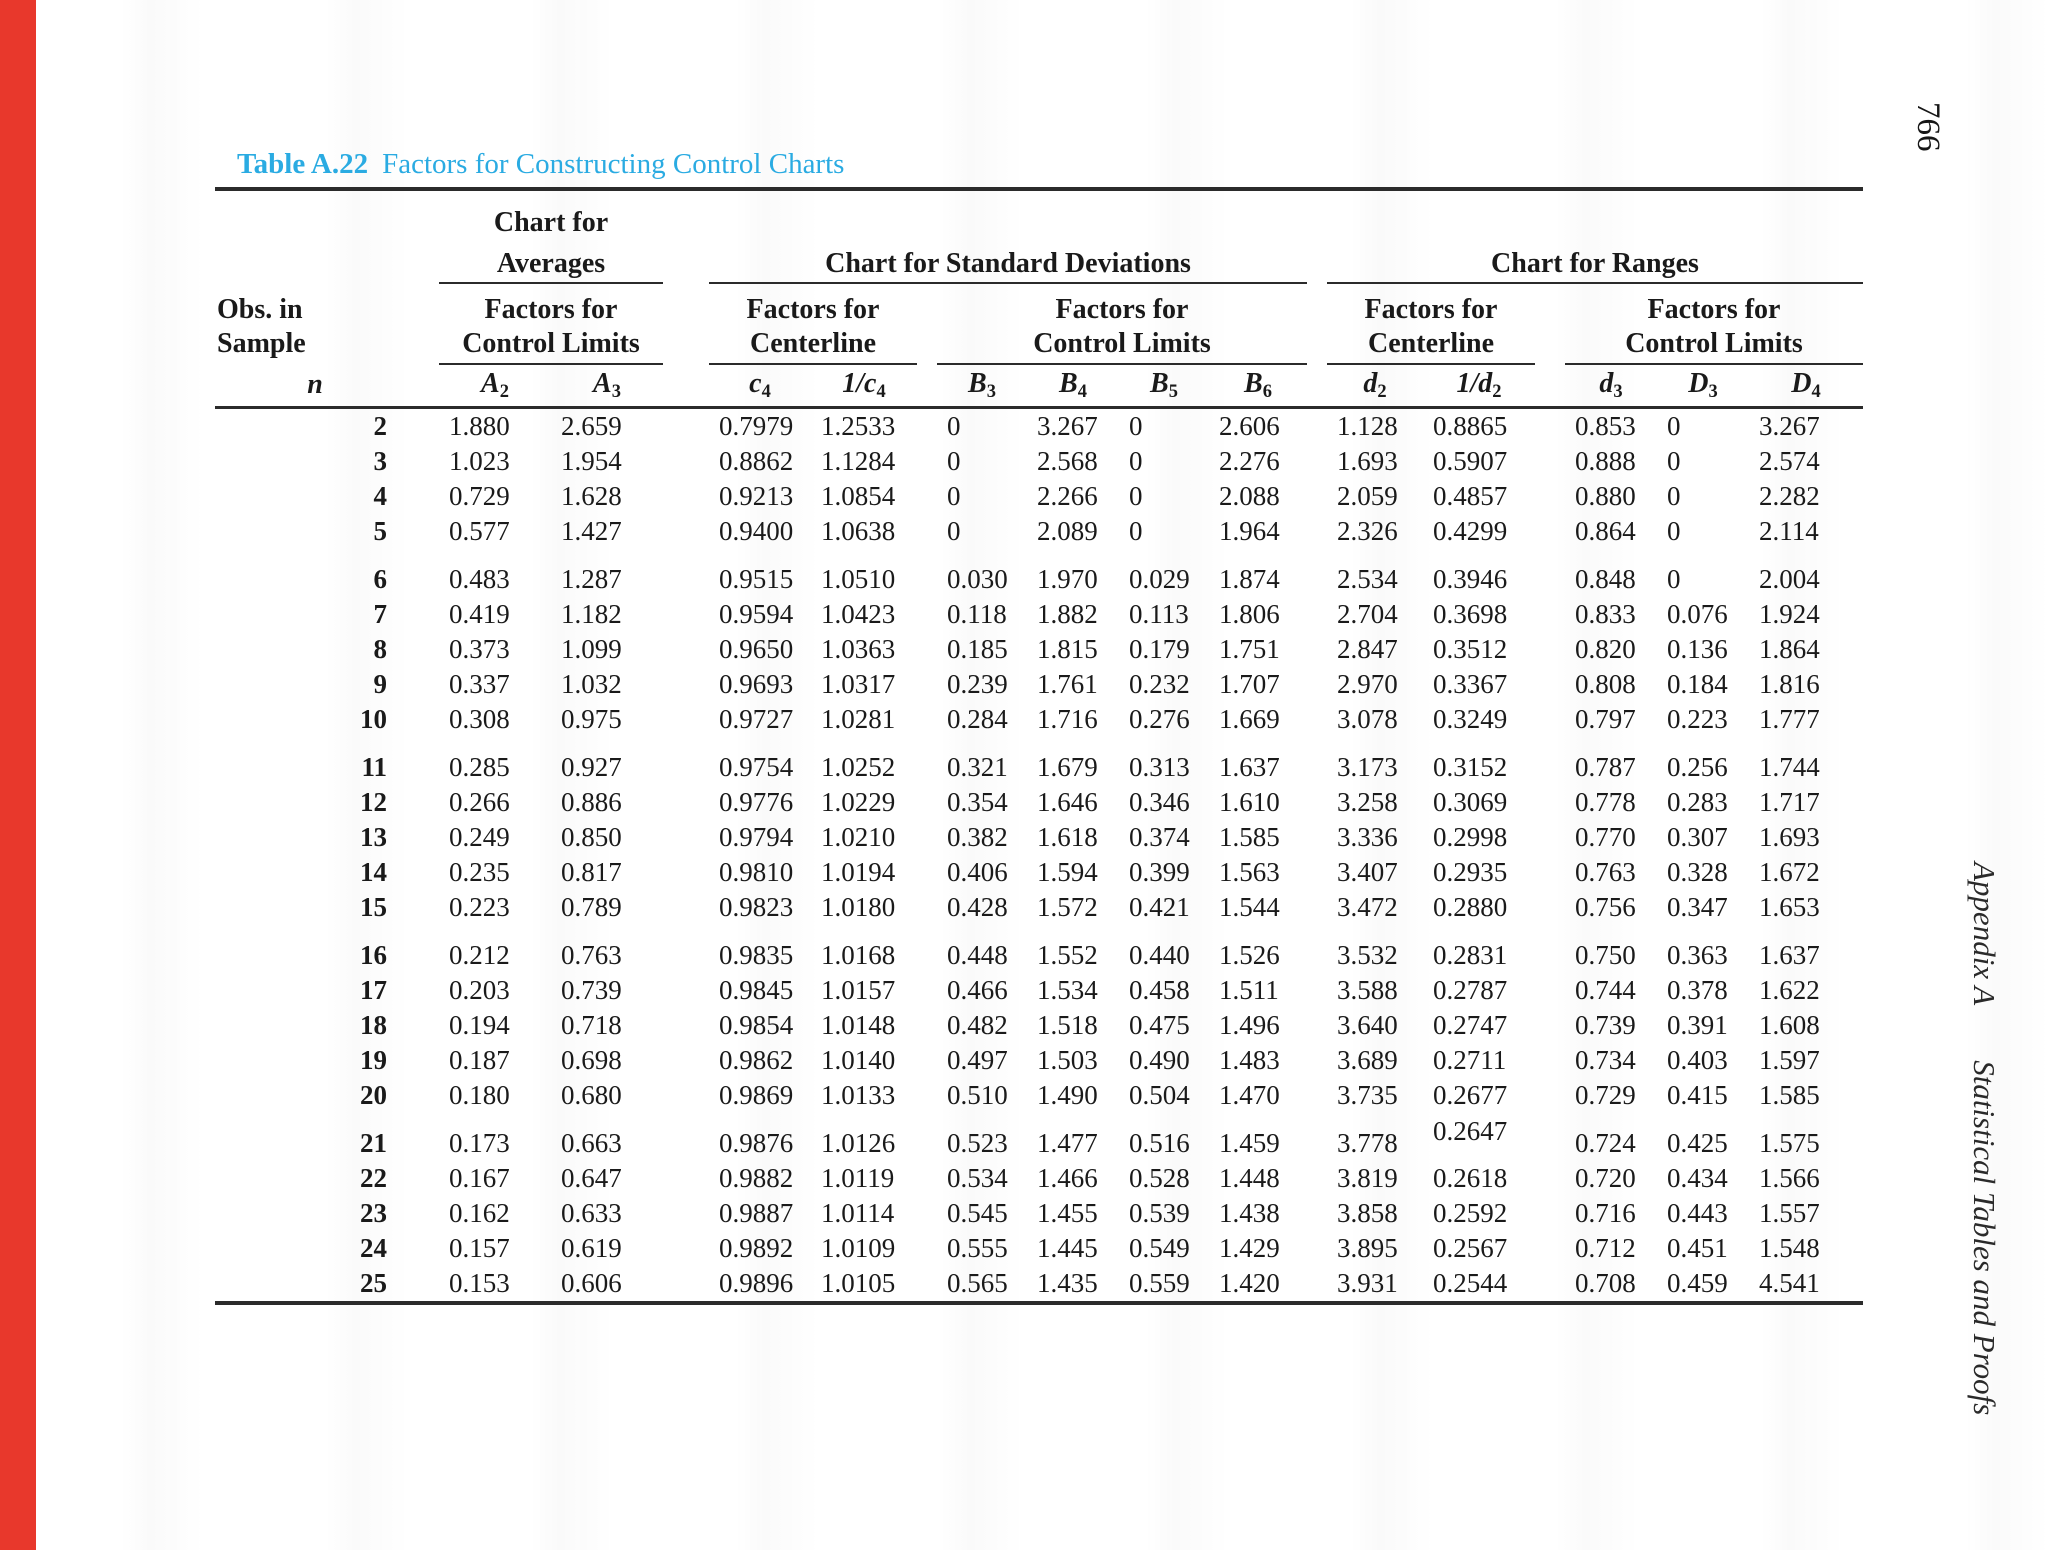 This screenshot has height=1550, width=2048. Describe the element at coordinates (591, 1095) in the screenshot. I see `factor-value-cell: 0.680` at that location.